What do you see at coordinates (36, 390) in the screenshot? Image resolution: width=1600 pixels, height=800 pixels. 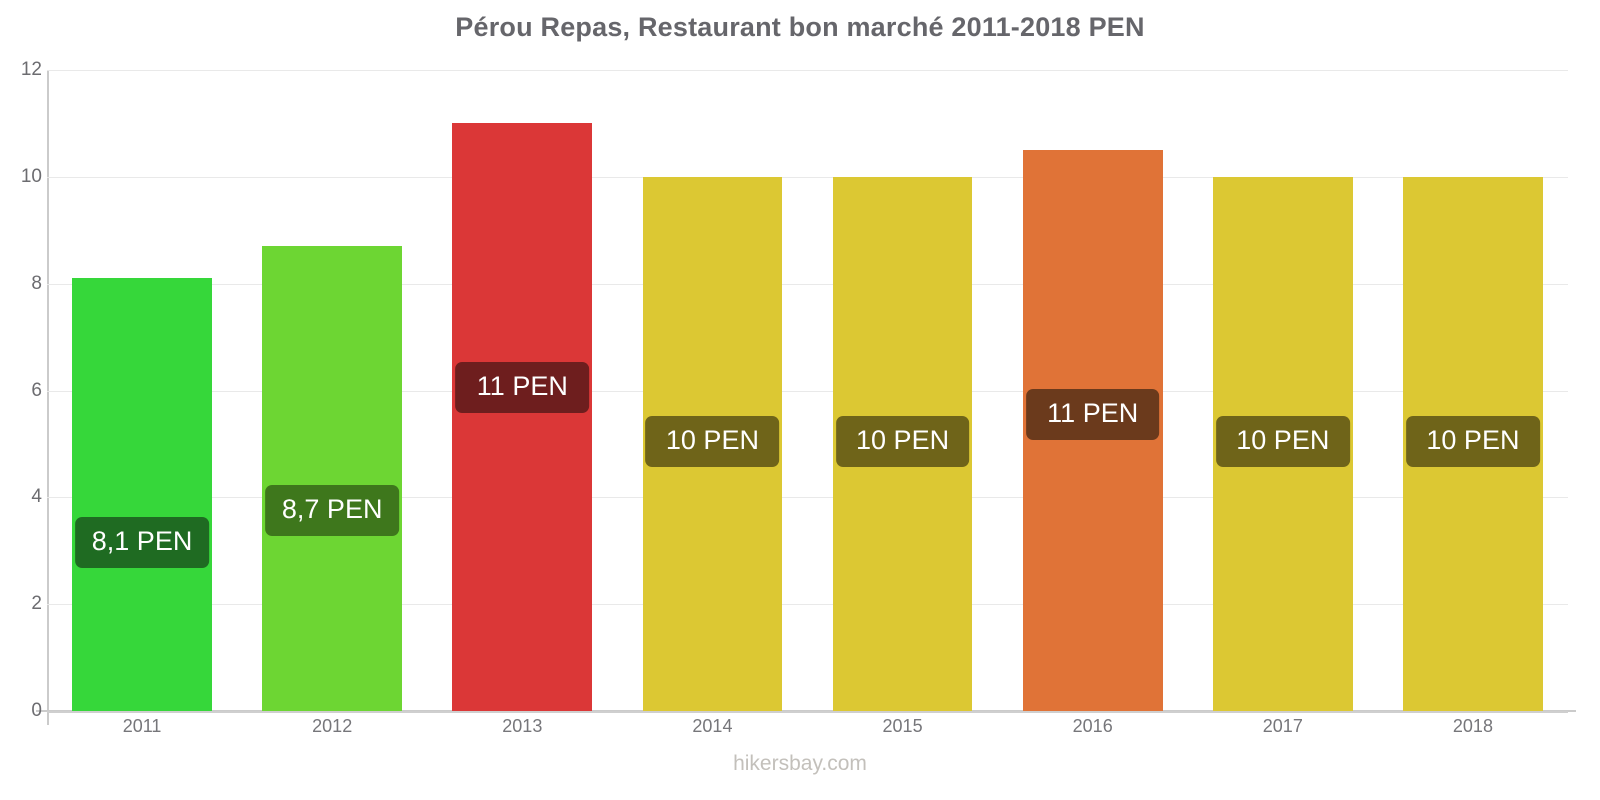 I see `y-axis-tick-label: 6` at bounding box center [36, 390].